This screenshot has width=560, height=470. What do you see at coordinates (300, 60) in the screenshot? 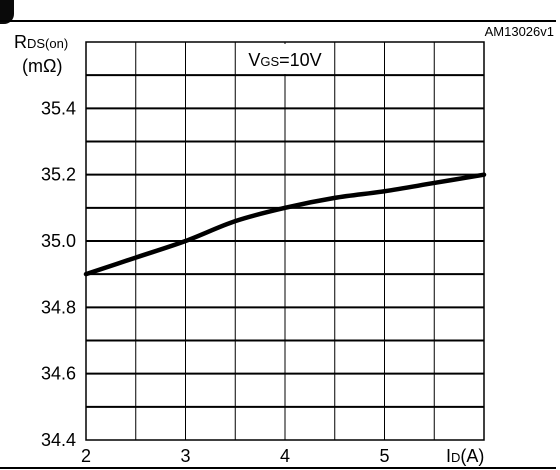
I see `condition-value: =10V` at bounding box center [300, 60].